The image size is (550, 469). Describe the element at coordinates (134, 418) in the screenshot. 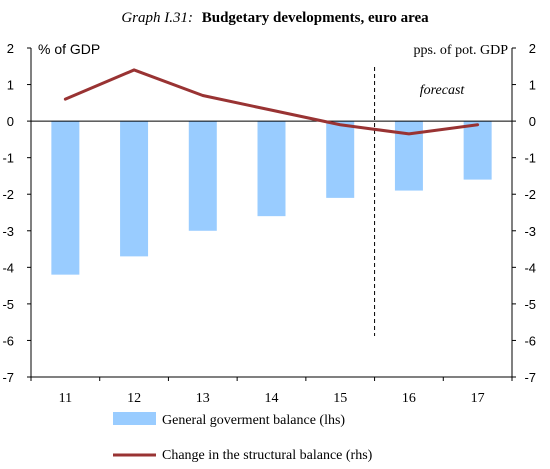

I see `legend-swatch-bar` at that location.